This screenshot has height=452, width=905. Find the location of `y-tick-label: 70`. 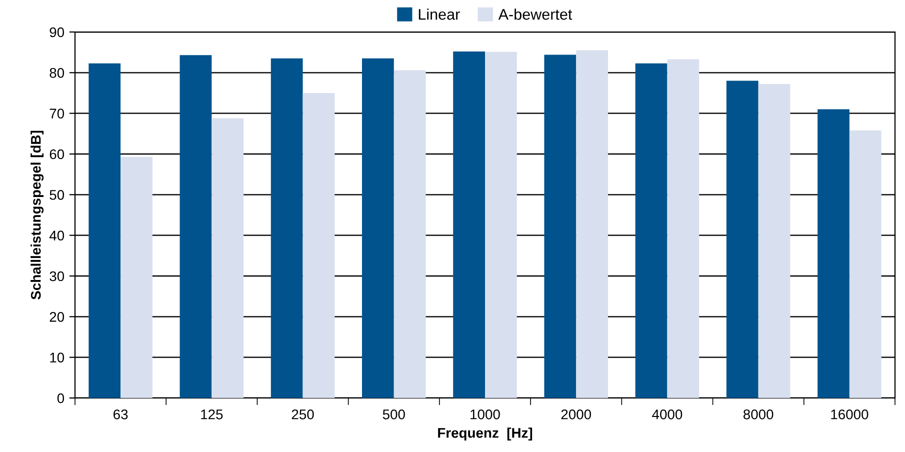

y-tick-label: 70 is located at coordinates (57, 113).